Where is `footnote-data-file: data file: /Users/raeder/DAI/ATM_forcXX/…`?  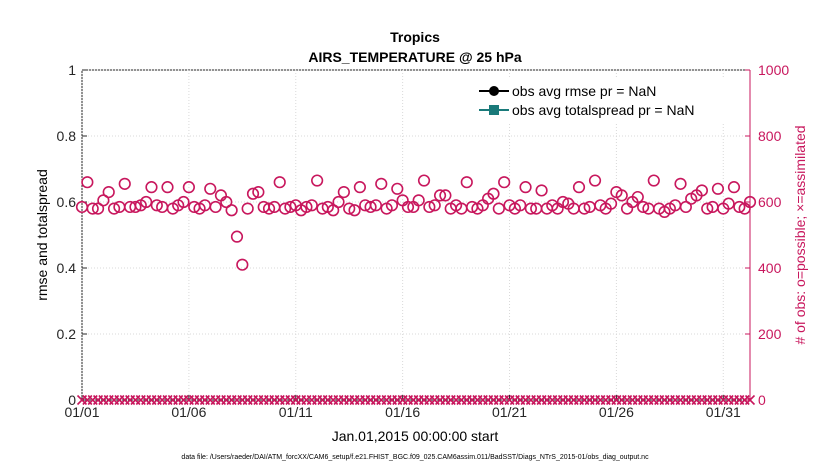 footnote-data-file: data file: /Users/raeder/DAI/ATM_forcXX/… is located at coordinates (415, 457).